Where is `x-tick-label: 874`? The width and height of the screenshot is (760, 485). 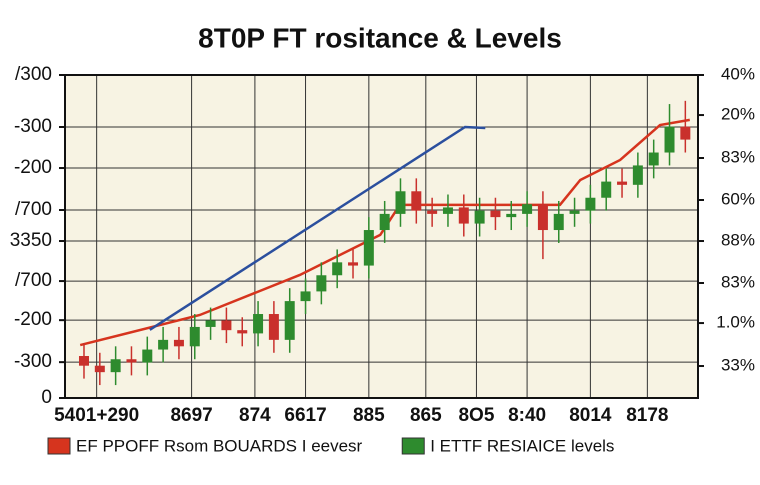 x-tick-label: 874 is located at coordinates (255, 415).